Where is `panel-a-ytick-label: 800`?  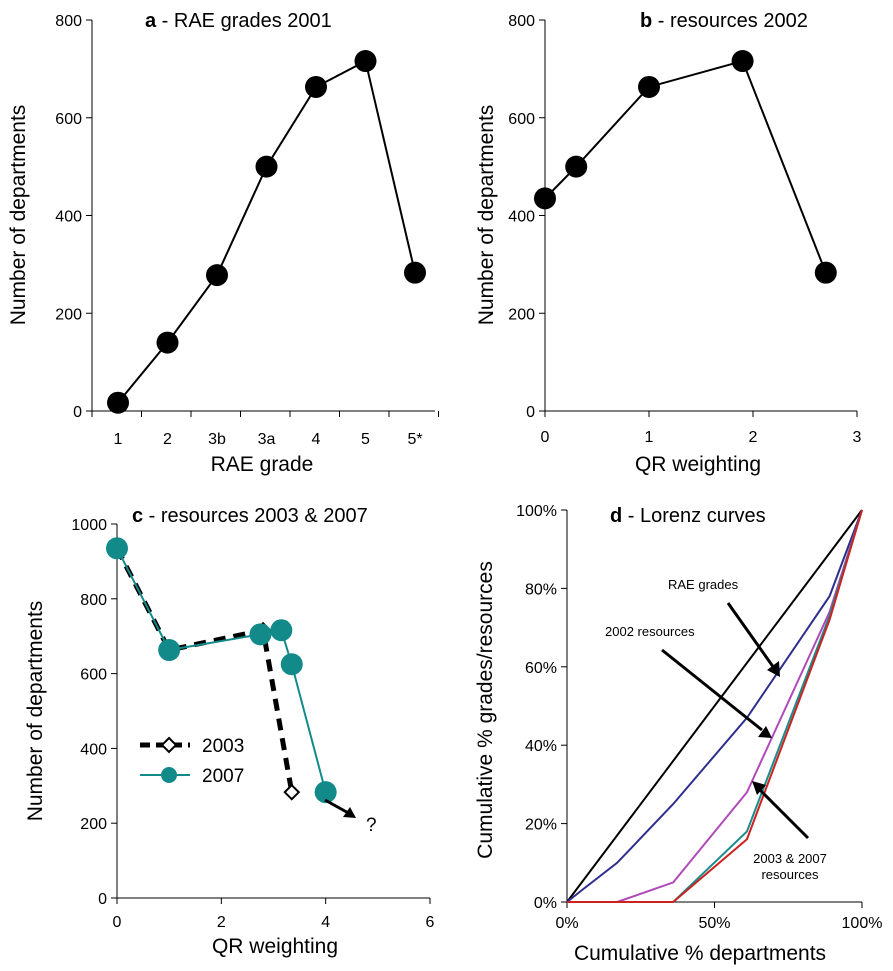 panel-a-ytick-label: 800 is located at coordinates (68, 21).